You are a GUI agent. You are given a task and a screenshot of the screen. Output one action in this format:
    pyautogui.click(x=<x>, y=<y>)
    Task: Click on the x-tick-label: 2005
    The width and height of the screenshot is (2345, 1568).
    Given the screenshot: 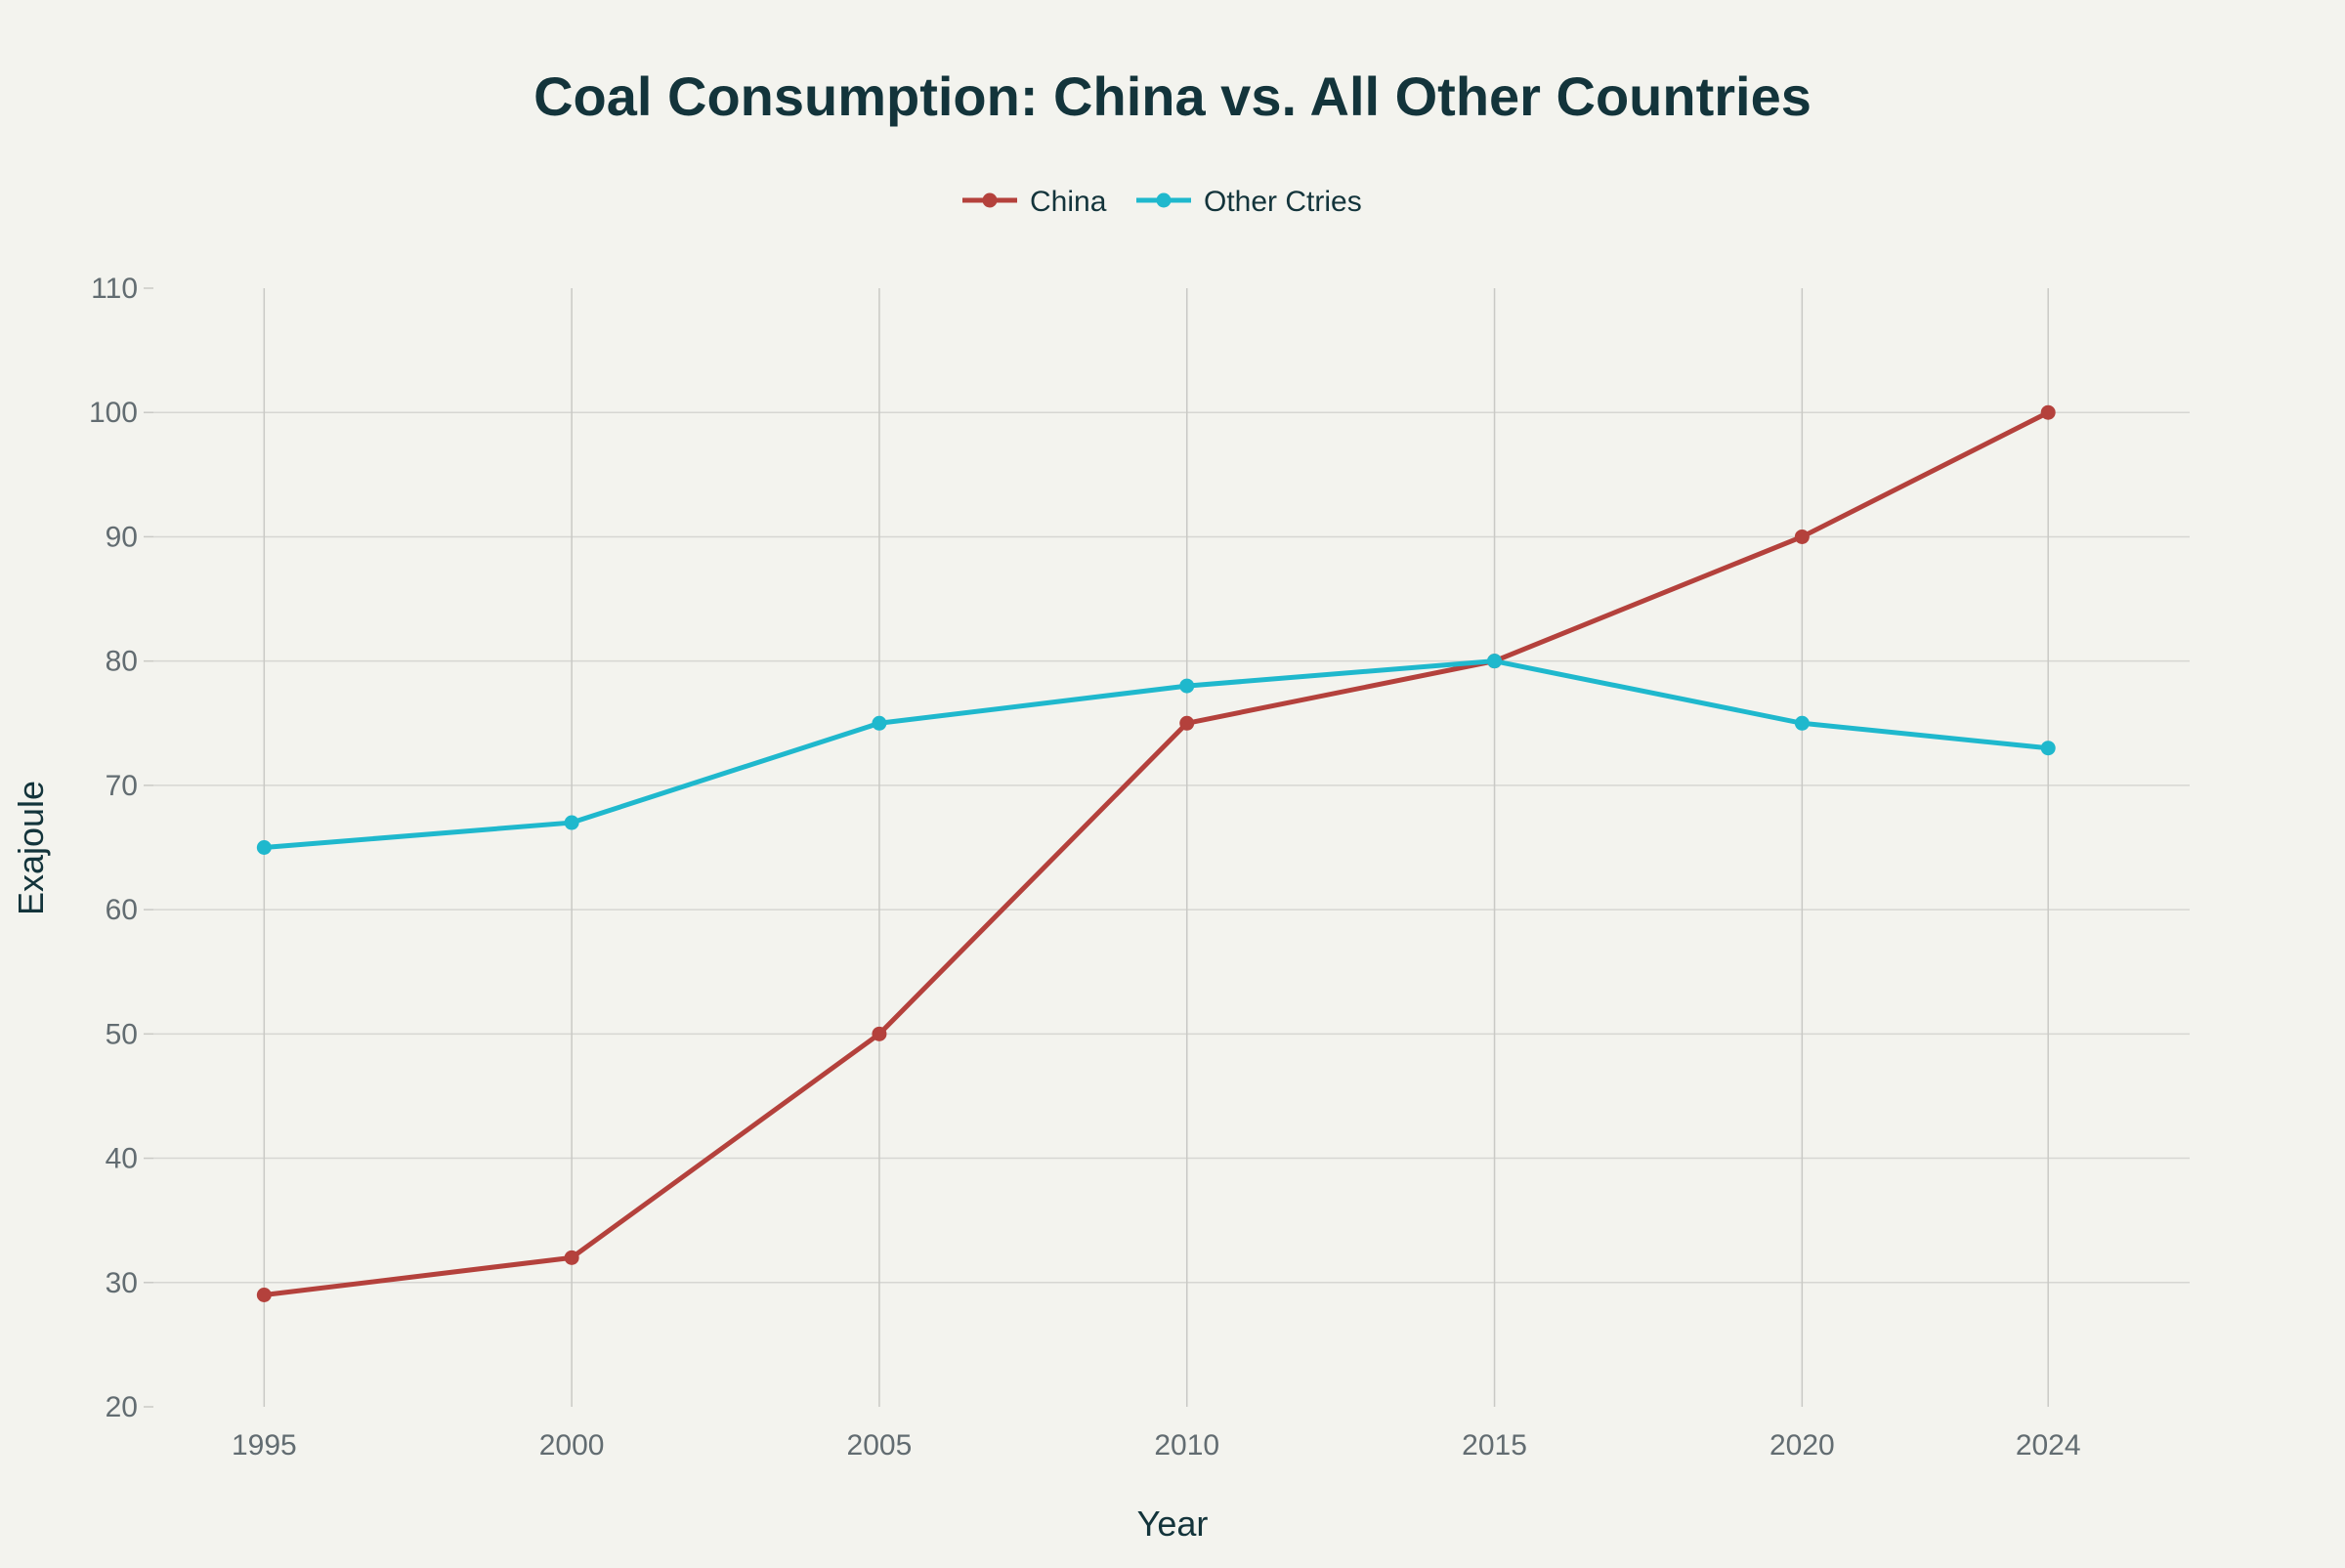 What is the action you would take?
    pyautogui.click(x=880, y=1445)
    